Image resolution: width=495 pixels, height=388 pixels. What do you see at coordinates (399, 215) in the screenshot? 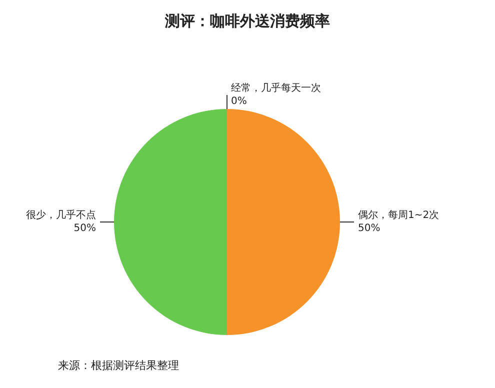
I see `slice-label: 偶尔，每周1~2次` at bounding box center [399, 215].